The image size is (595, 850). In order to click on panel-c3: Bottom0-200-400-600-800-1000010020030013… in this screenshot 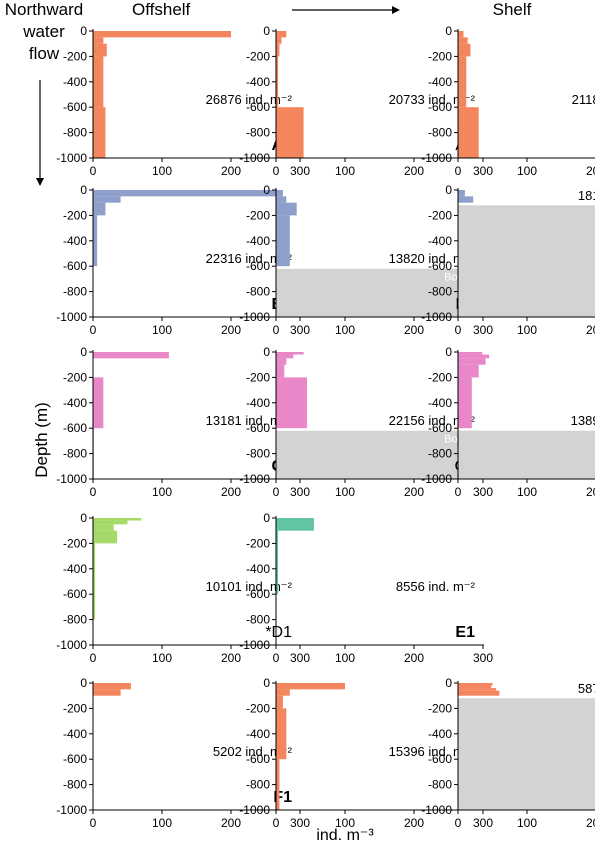, I will do `click(508, 422)`.